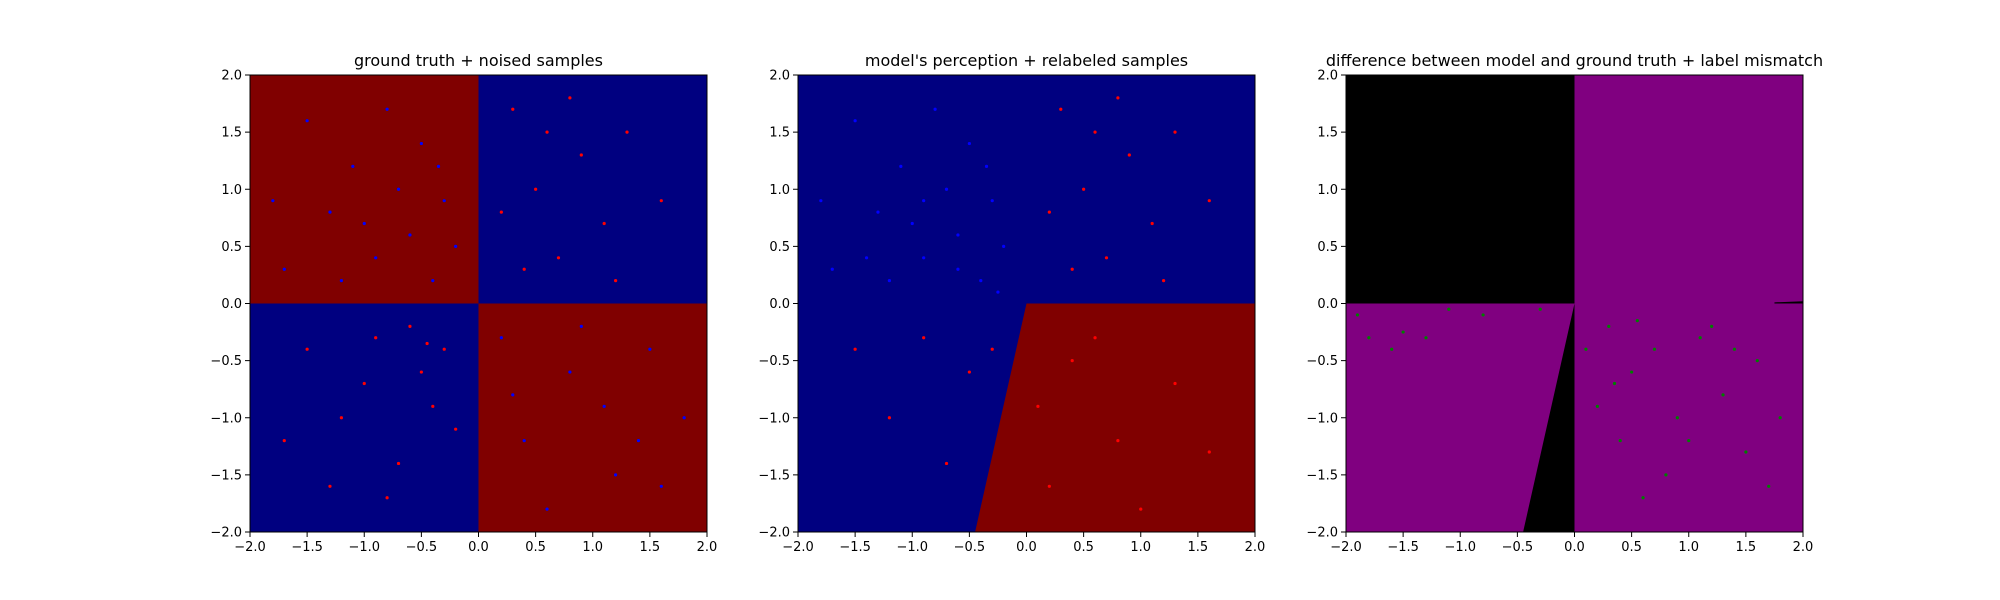 This screenshot has height=600, width=2000. What do you see at coordinates (1631, 547) in the screenshot?
I see `x-tick-label: 0.5` at bounding box center [1631, 547].